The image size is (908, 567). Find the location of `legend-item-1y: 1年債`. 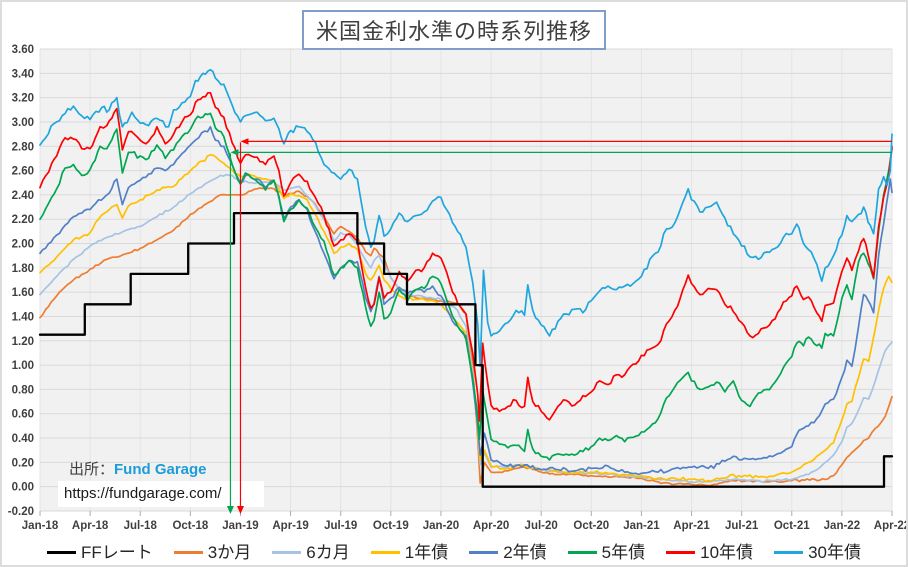

legend-item-1y: 1年債 is located at coordinates (409, 552).